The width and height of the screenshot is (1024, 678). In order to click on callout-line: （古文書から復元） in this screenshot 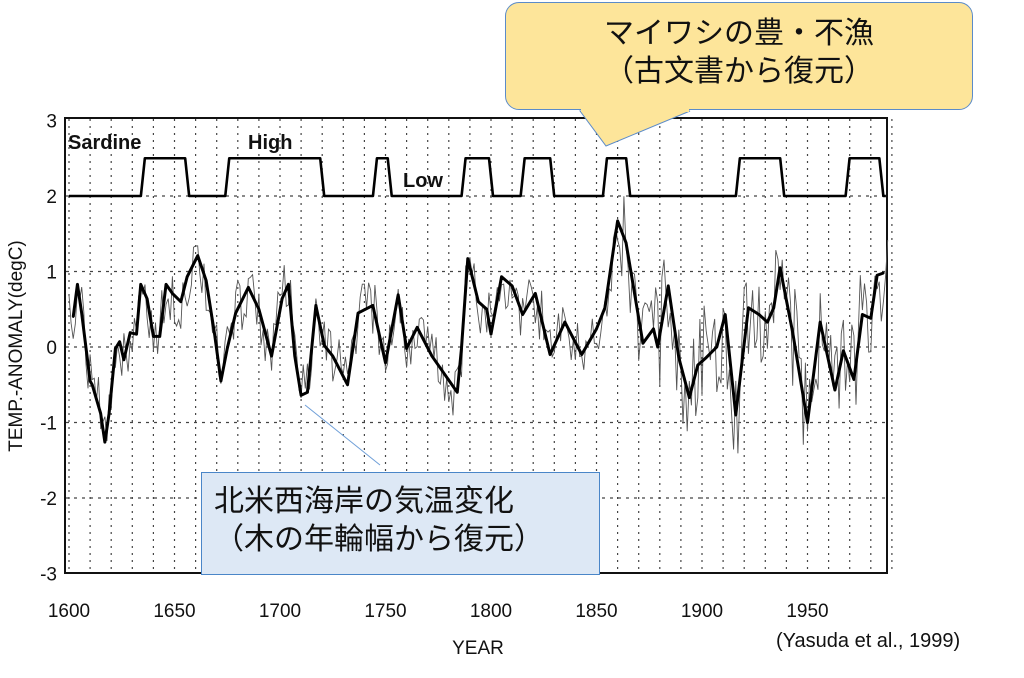, I will do `click(739, 71)`.